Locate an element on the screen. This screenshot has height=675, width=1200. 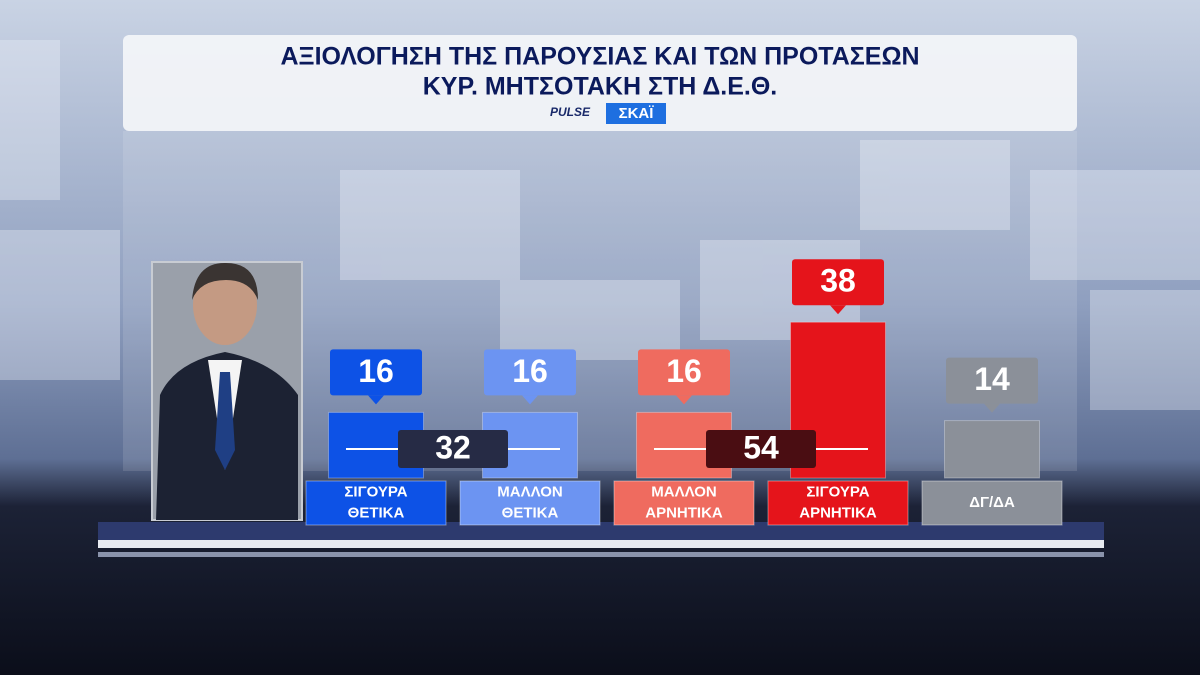
logo-skai: ΣΚΑΪ is located at coordinates (637, 113).